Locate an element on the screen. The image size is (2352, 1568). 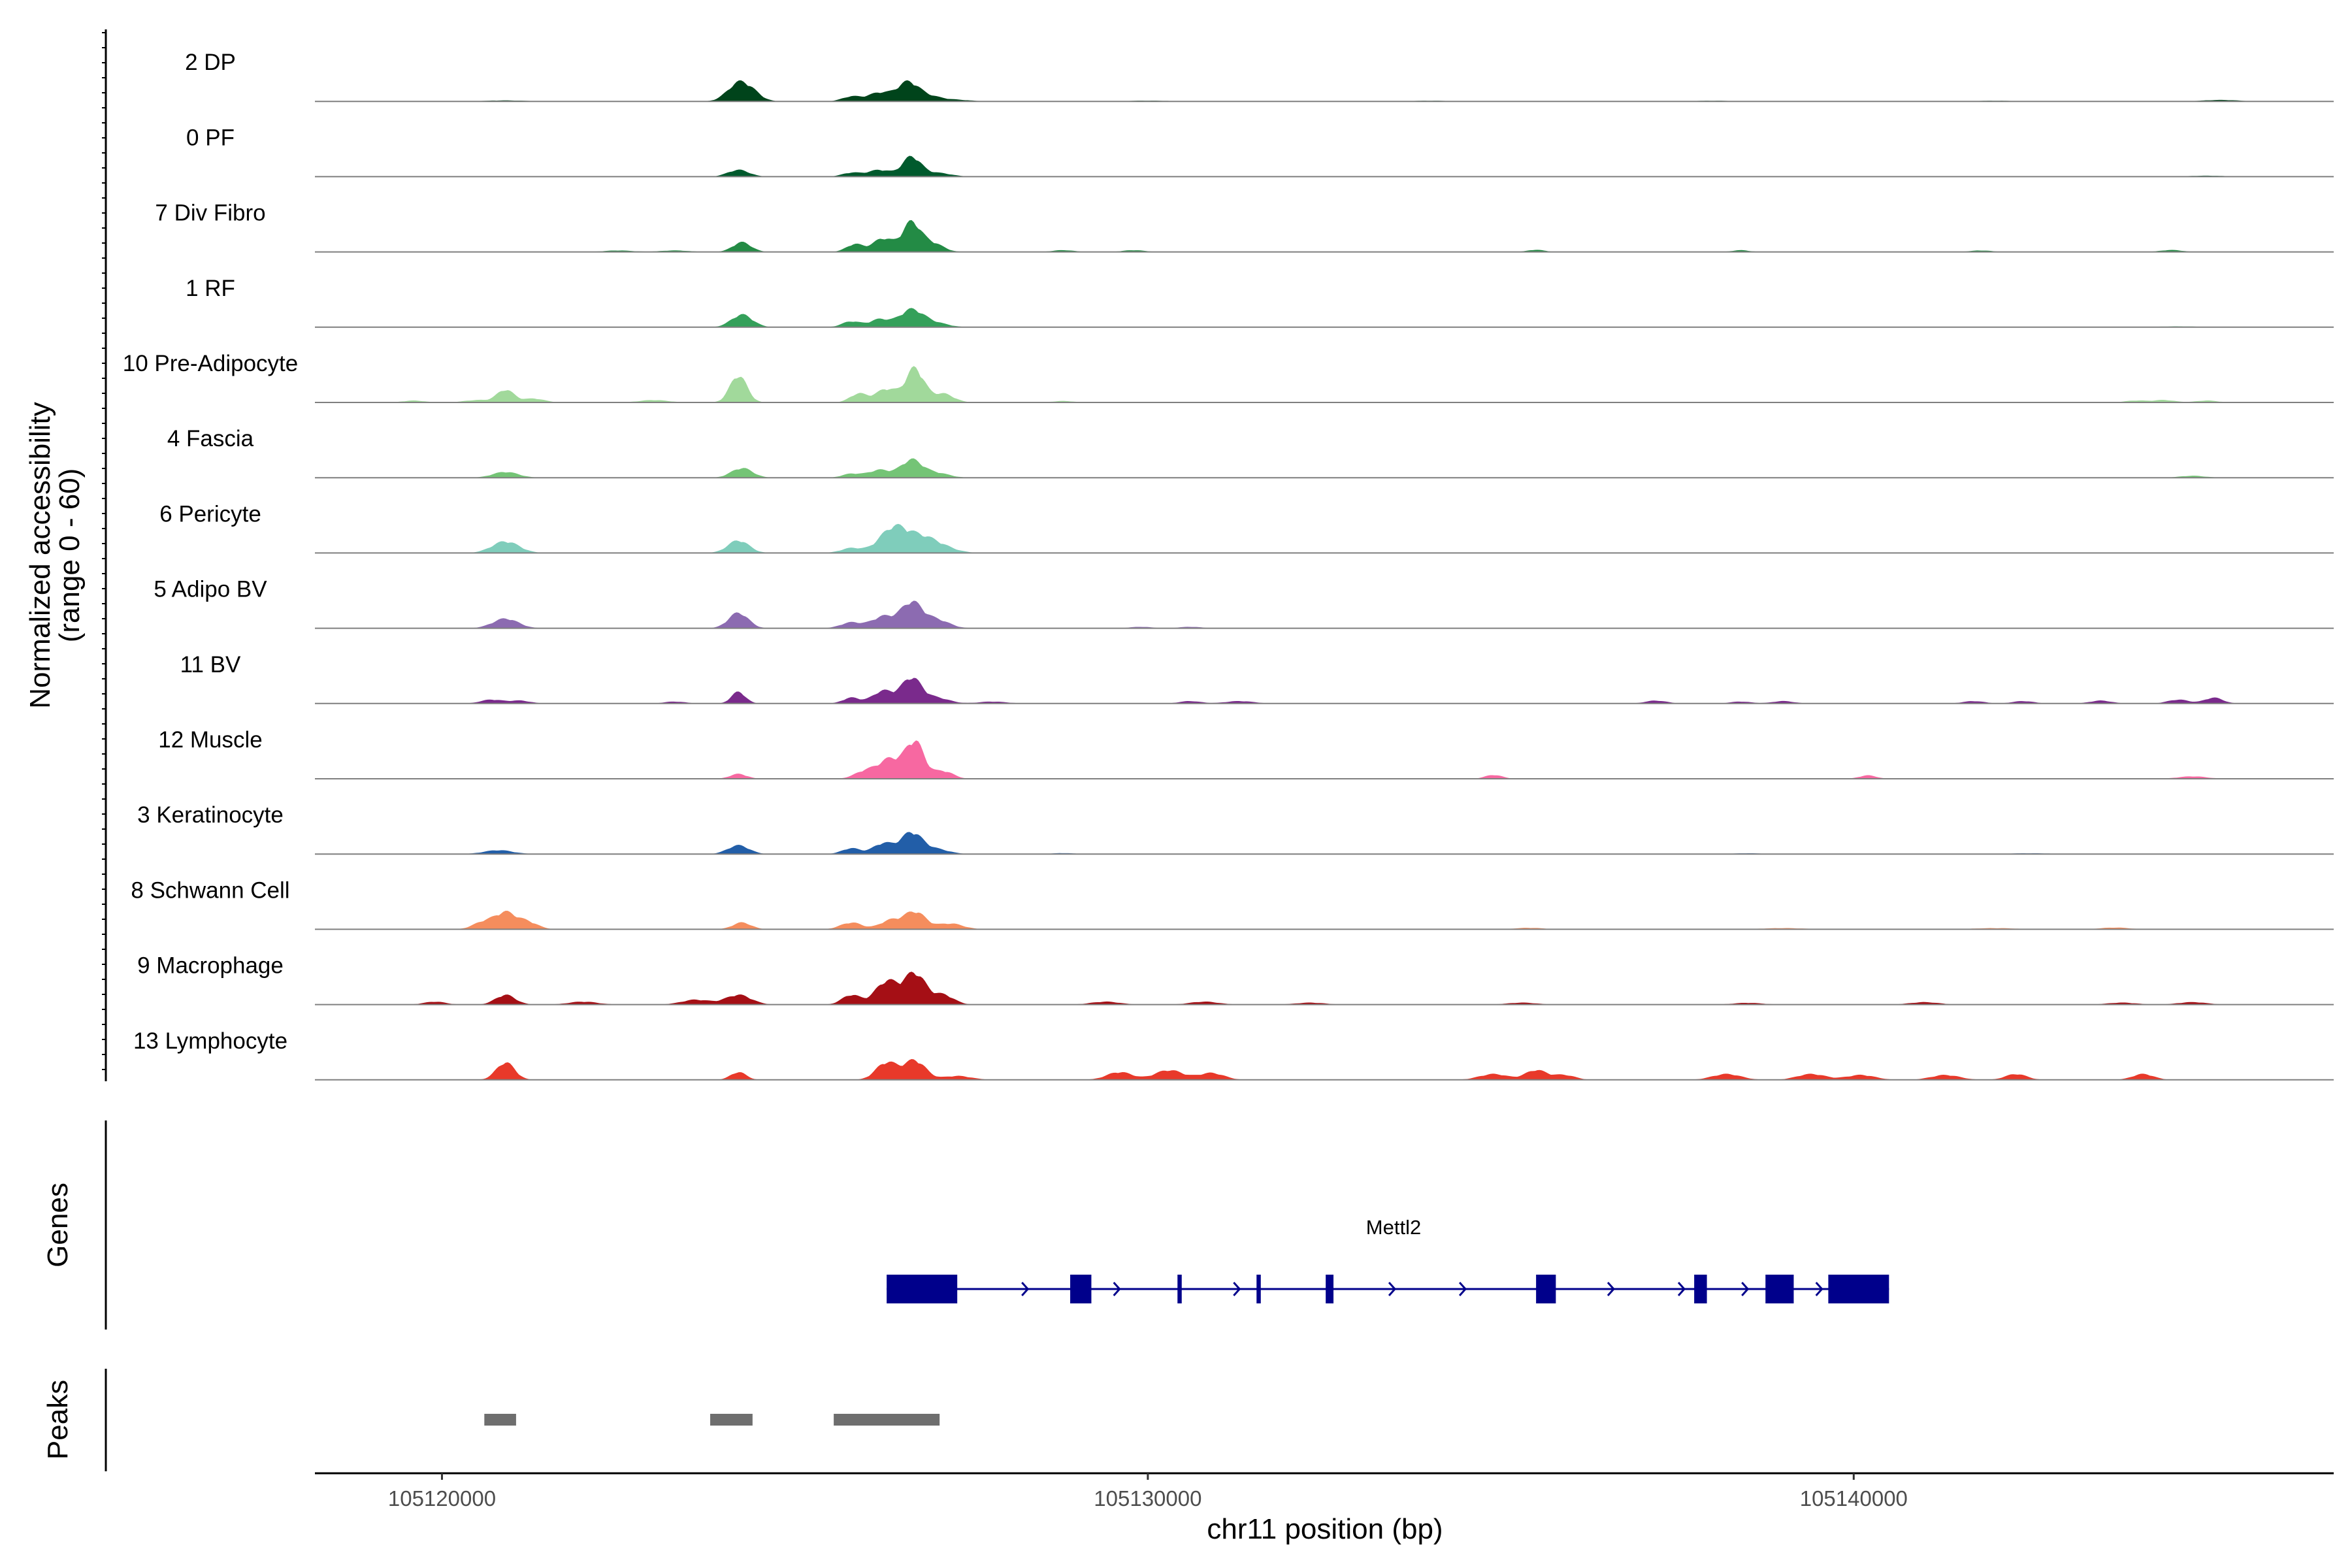
track: 9 Macrophage is located at coordinates (1235, 979).